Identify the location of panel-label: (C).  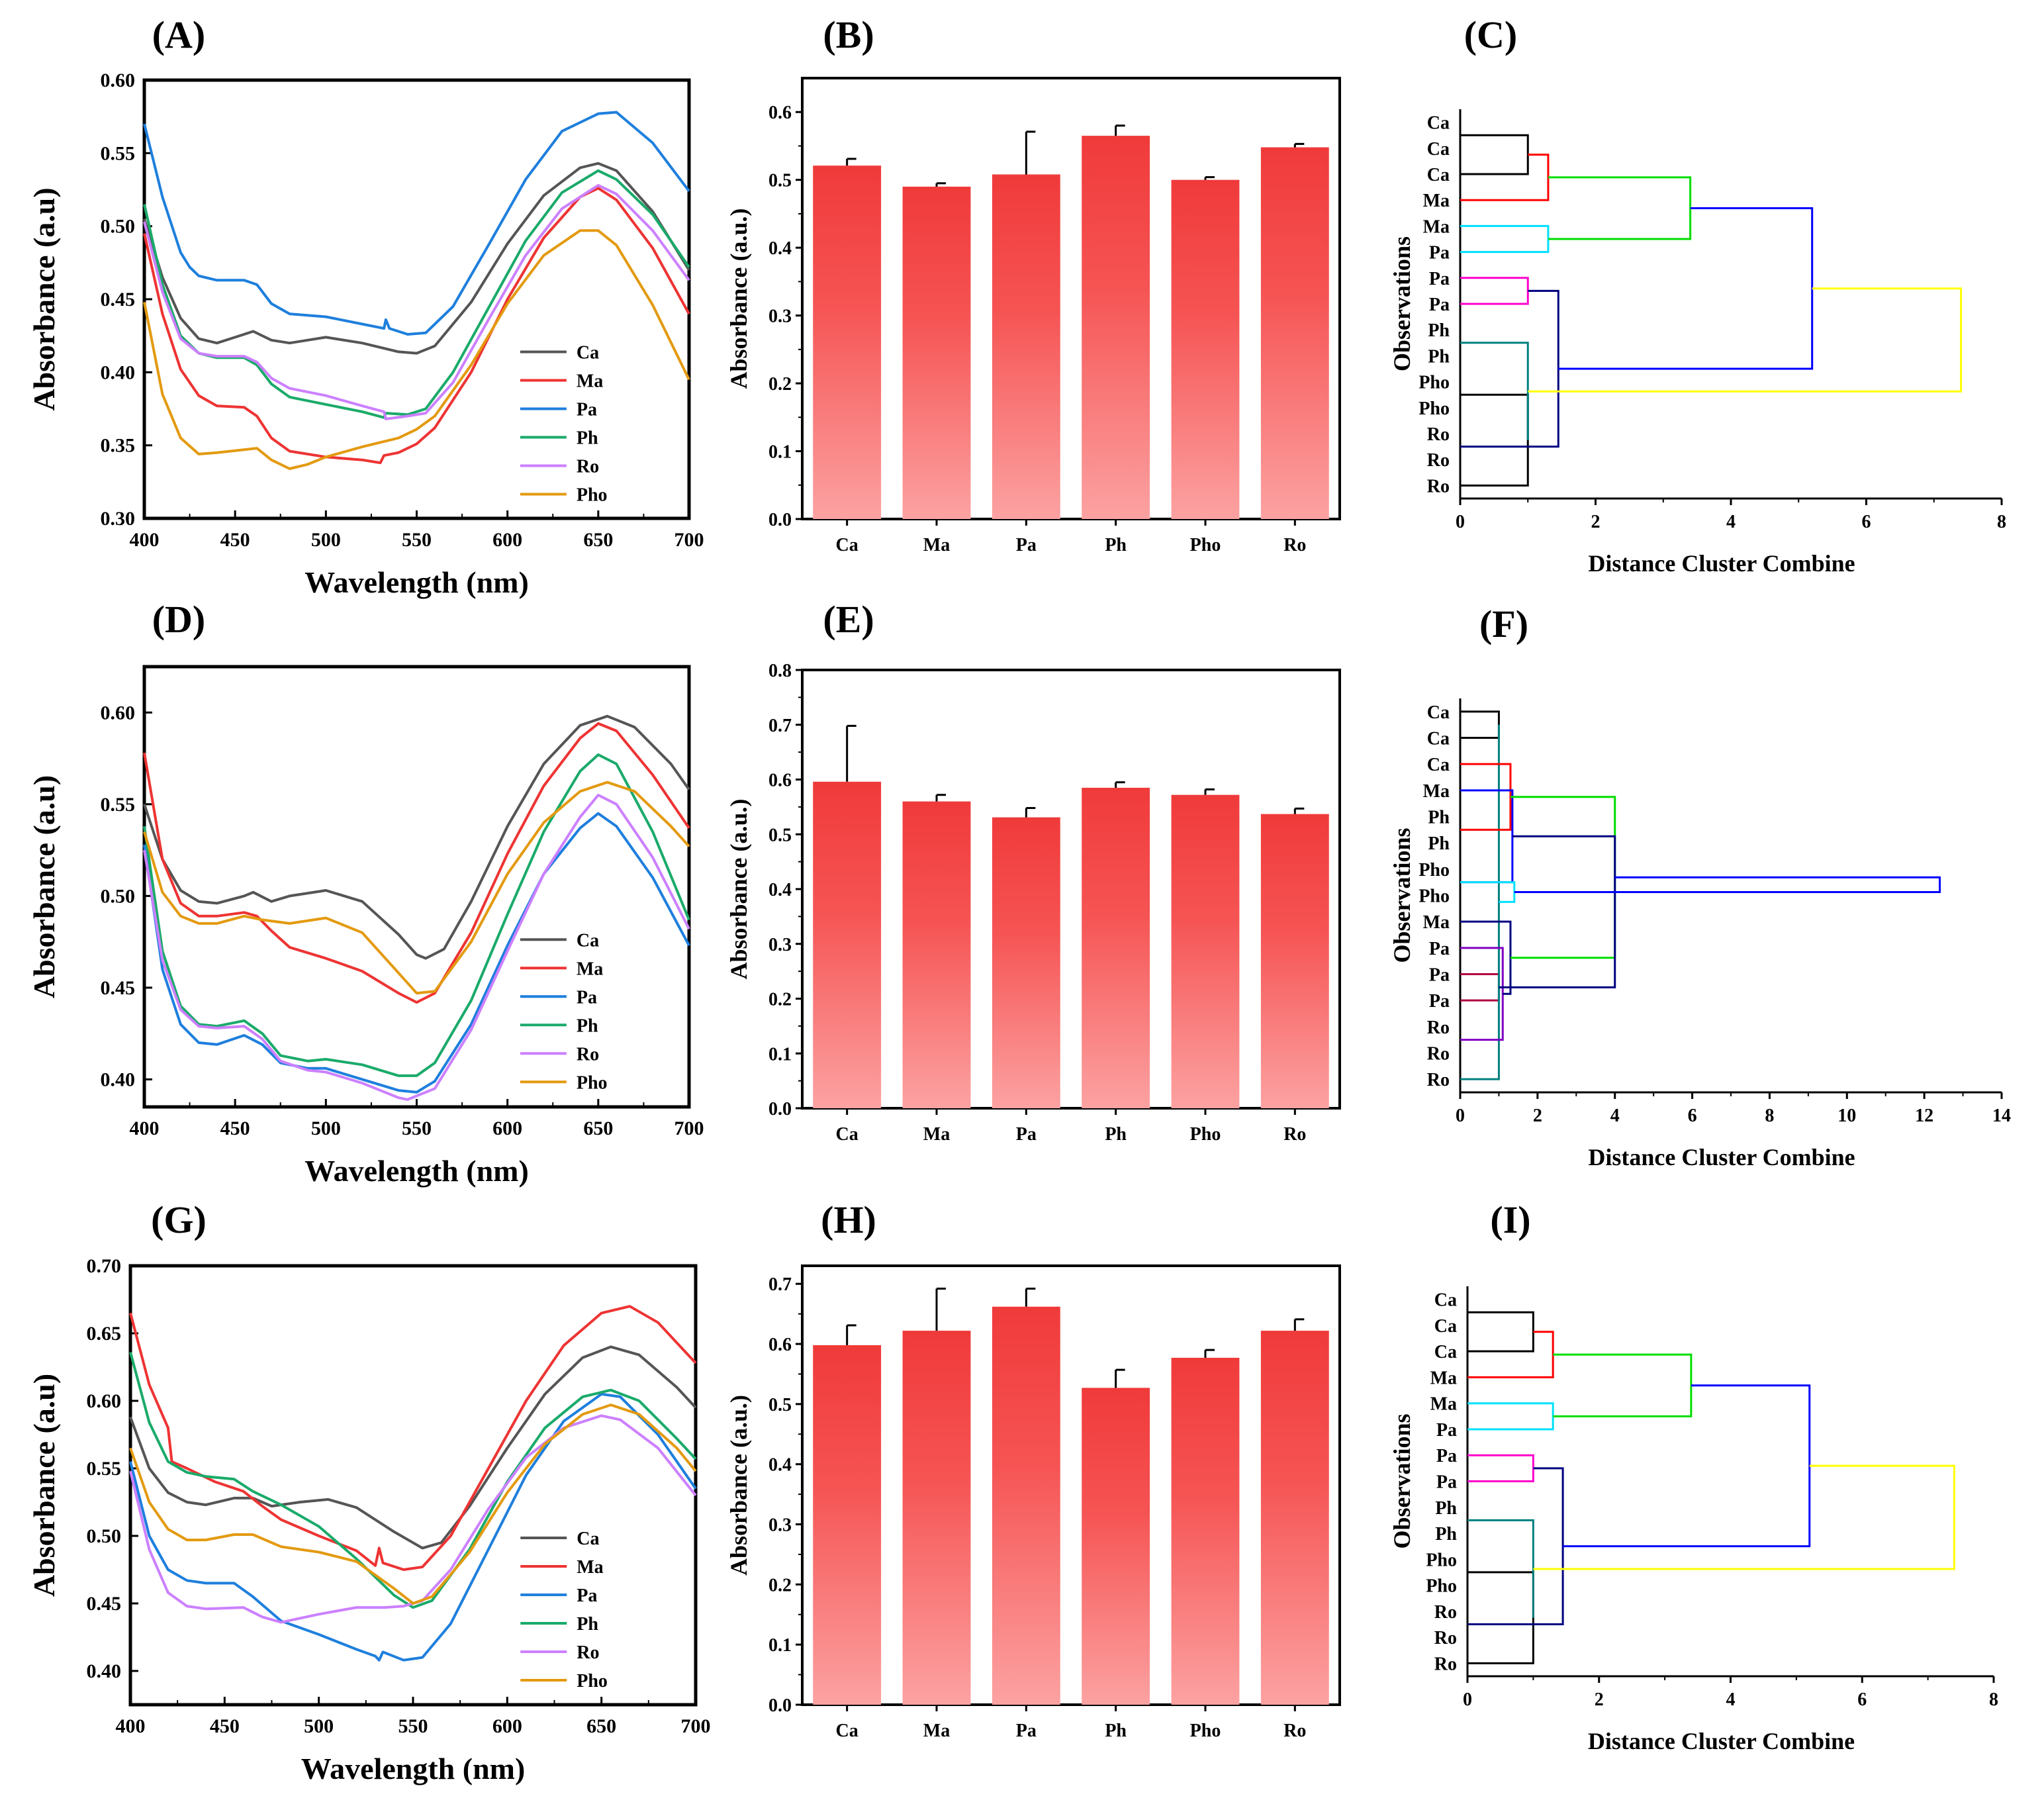
(1491, 34).